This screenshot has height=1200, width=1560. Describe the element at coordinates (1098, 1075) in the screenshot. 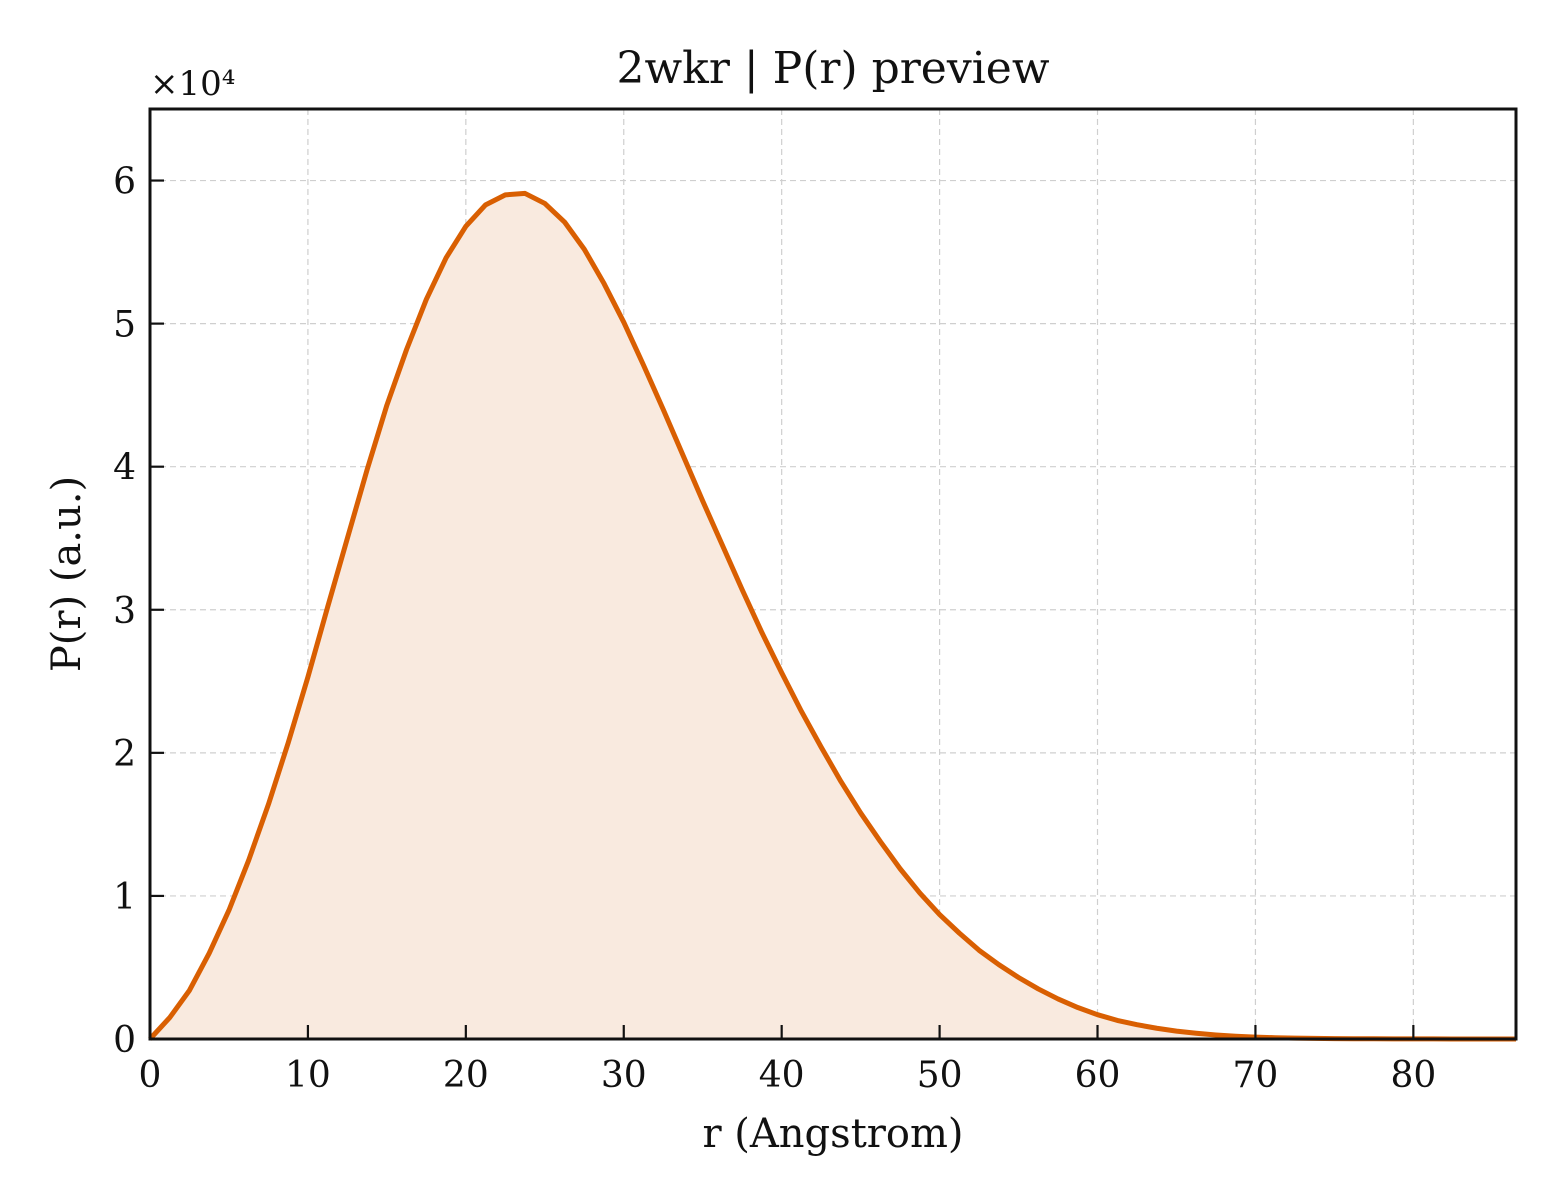

I see `x-tick-label: 60` at that location.